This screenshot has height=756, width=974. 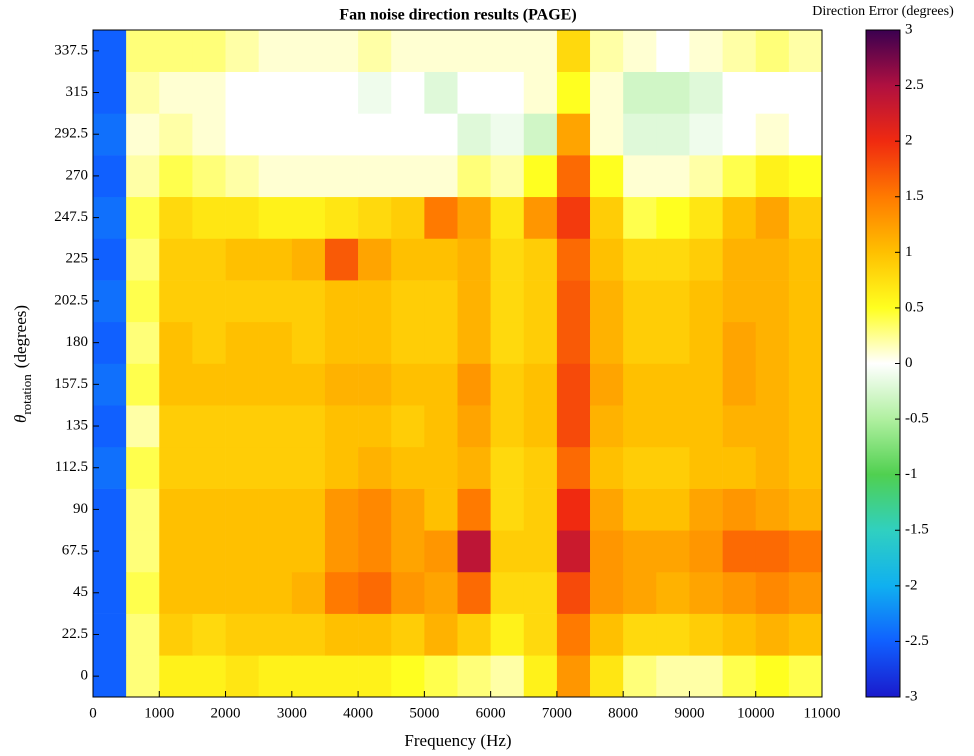 What do you see at coordinates (22, 364) in the screenshot?
I see `y-axis-label: θrotation (degrees)` at bounding box center [22, 364].